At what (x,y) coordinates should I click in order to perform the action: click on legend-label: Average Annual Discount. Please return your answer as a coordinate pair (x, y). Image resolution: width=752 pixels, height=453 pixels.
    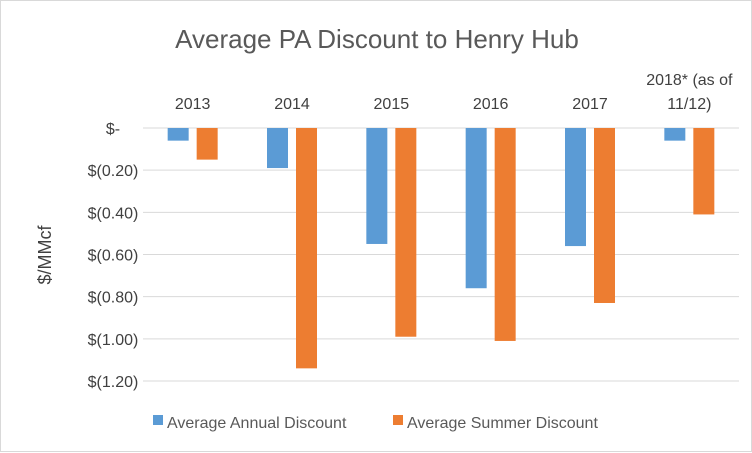
    Looking at the image, I should click on (257, 423).